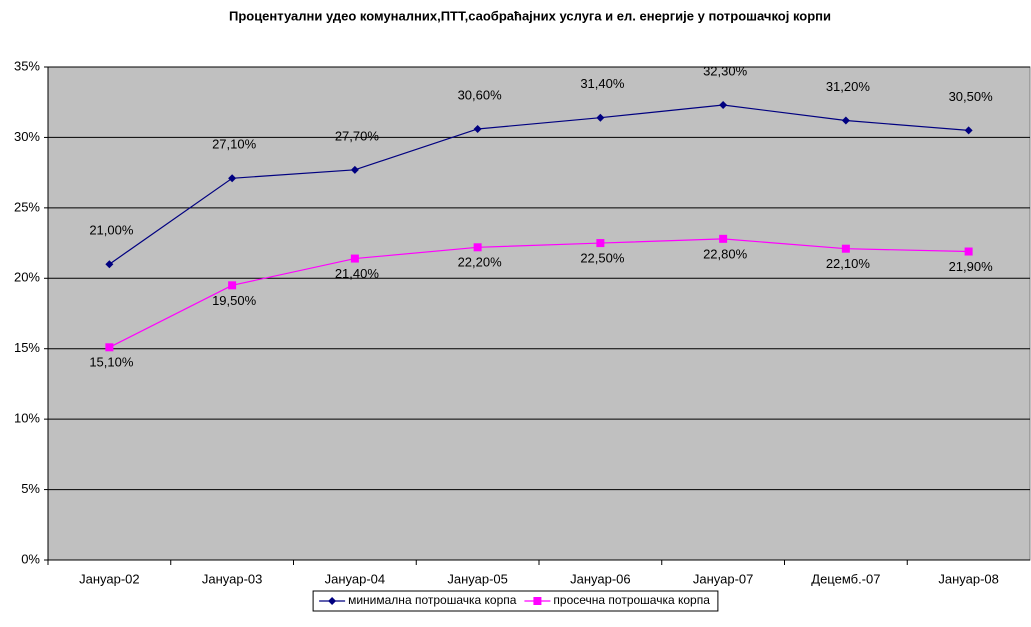  I want to click on data-label: 31,40%, so click(602, 83).